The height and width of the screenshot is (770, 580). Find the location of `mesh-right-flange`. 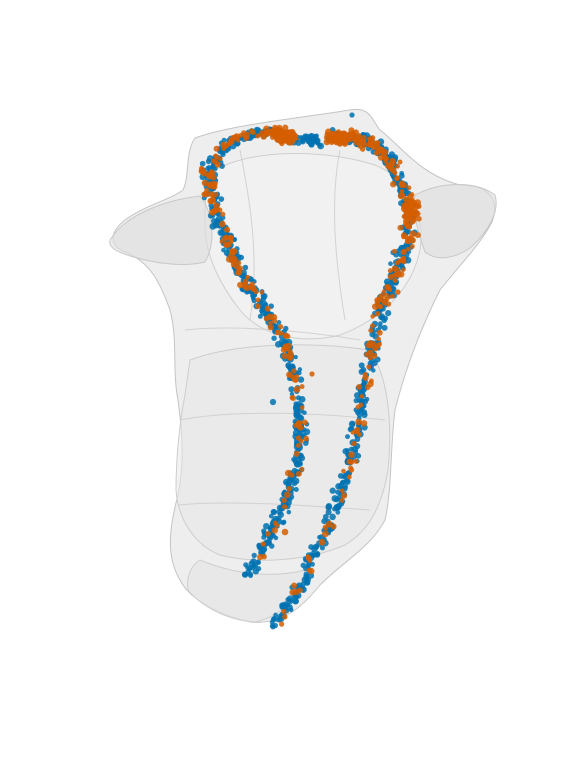

mesh-right-flange is located at coordinates (455, 221).